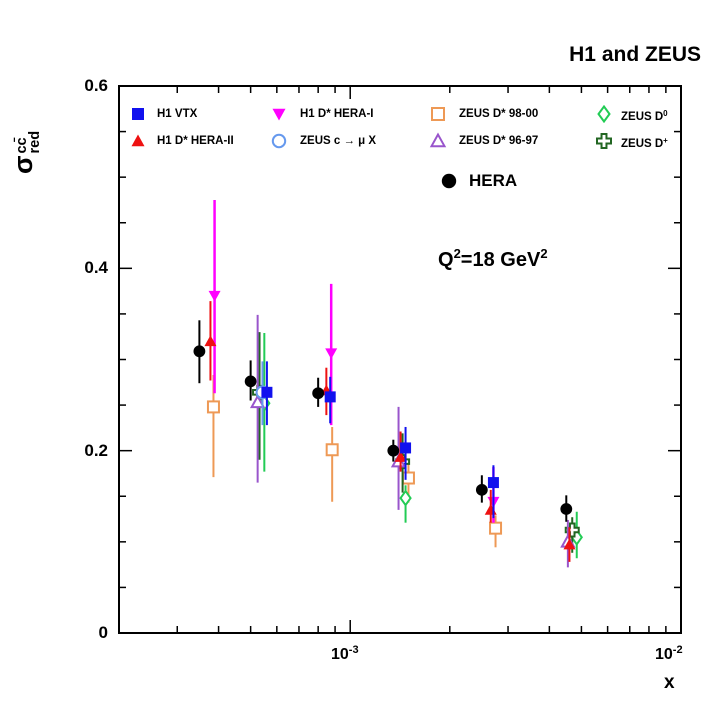 The height and width of the screenshot is (709, 709). I want to click on zeus-dplus-marker-icon, so click(604, 141).